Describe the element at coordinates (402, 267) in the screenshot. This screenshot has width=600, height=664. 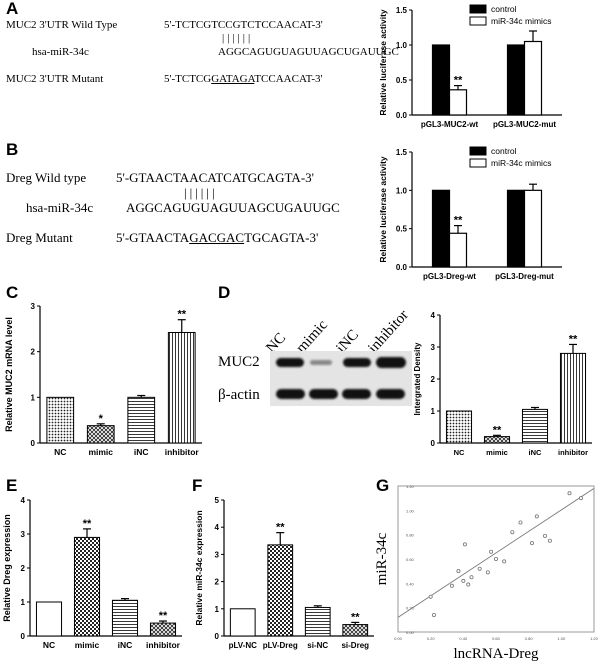
I see `y-tick-label: 0.0` at that location.